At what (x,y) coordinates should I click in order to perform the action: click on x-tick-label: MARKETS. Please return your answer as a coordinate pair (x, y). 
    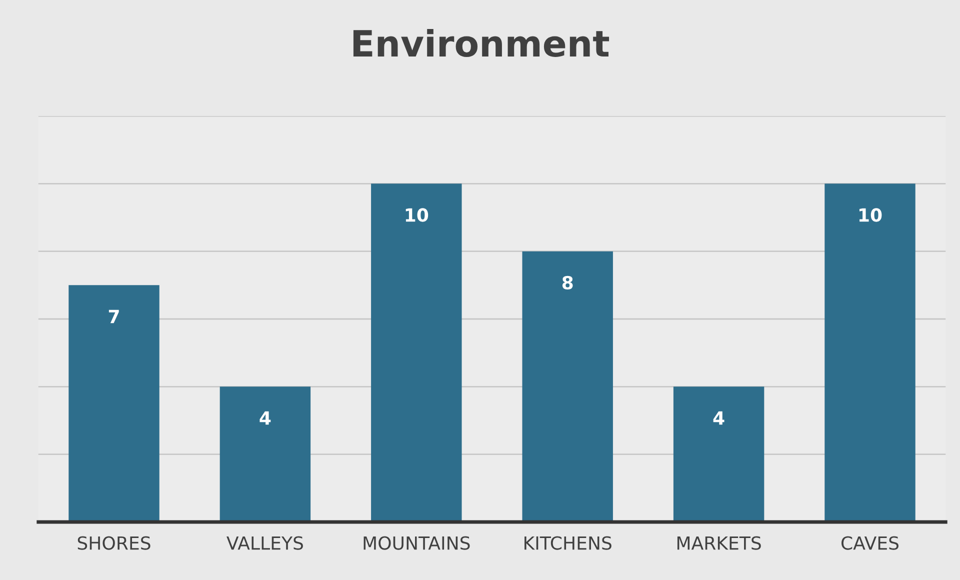
    Looking at the image, I should click on (719, 543).